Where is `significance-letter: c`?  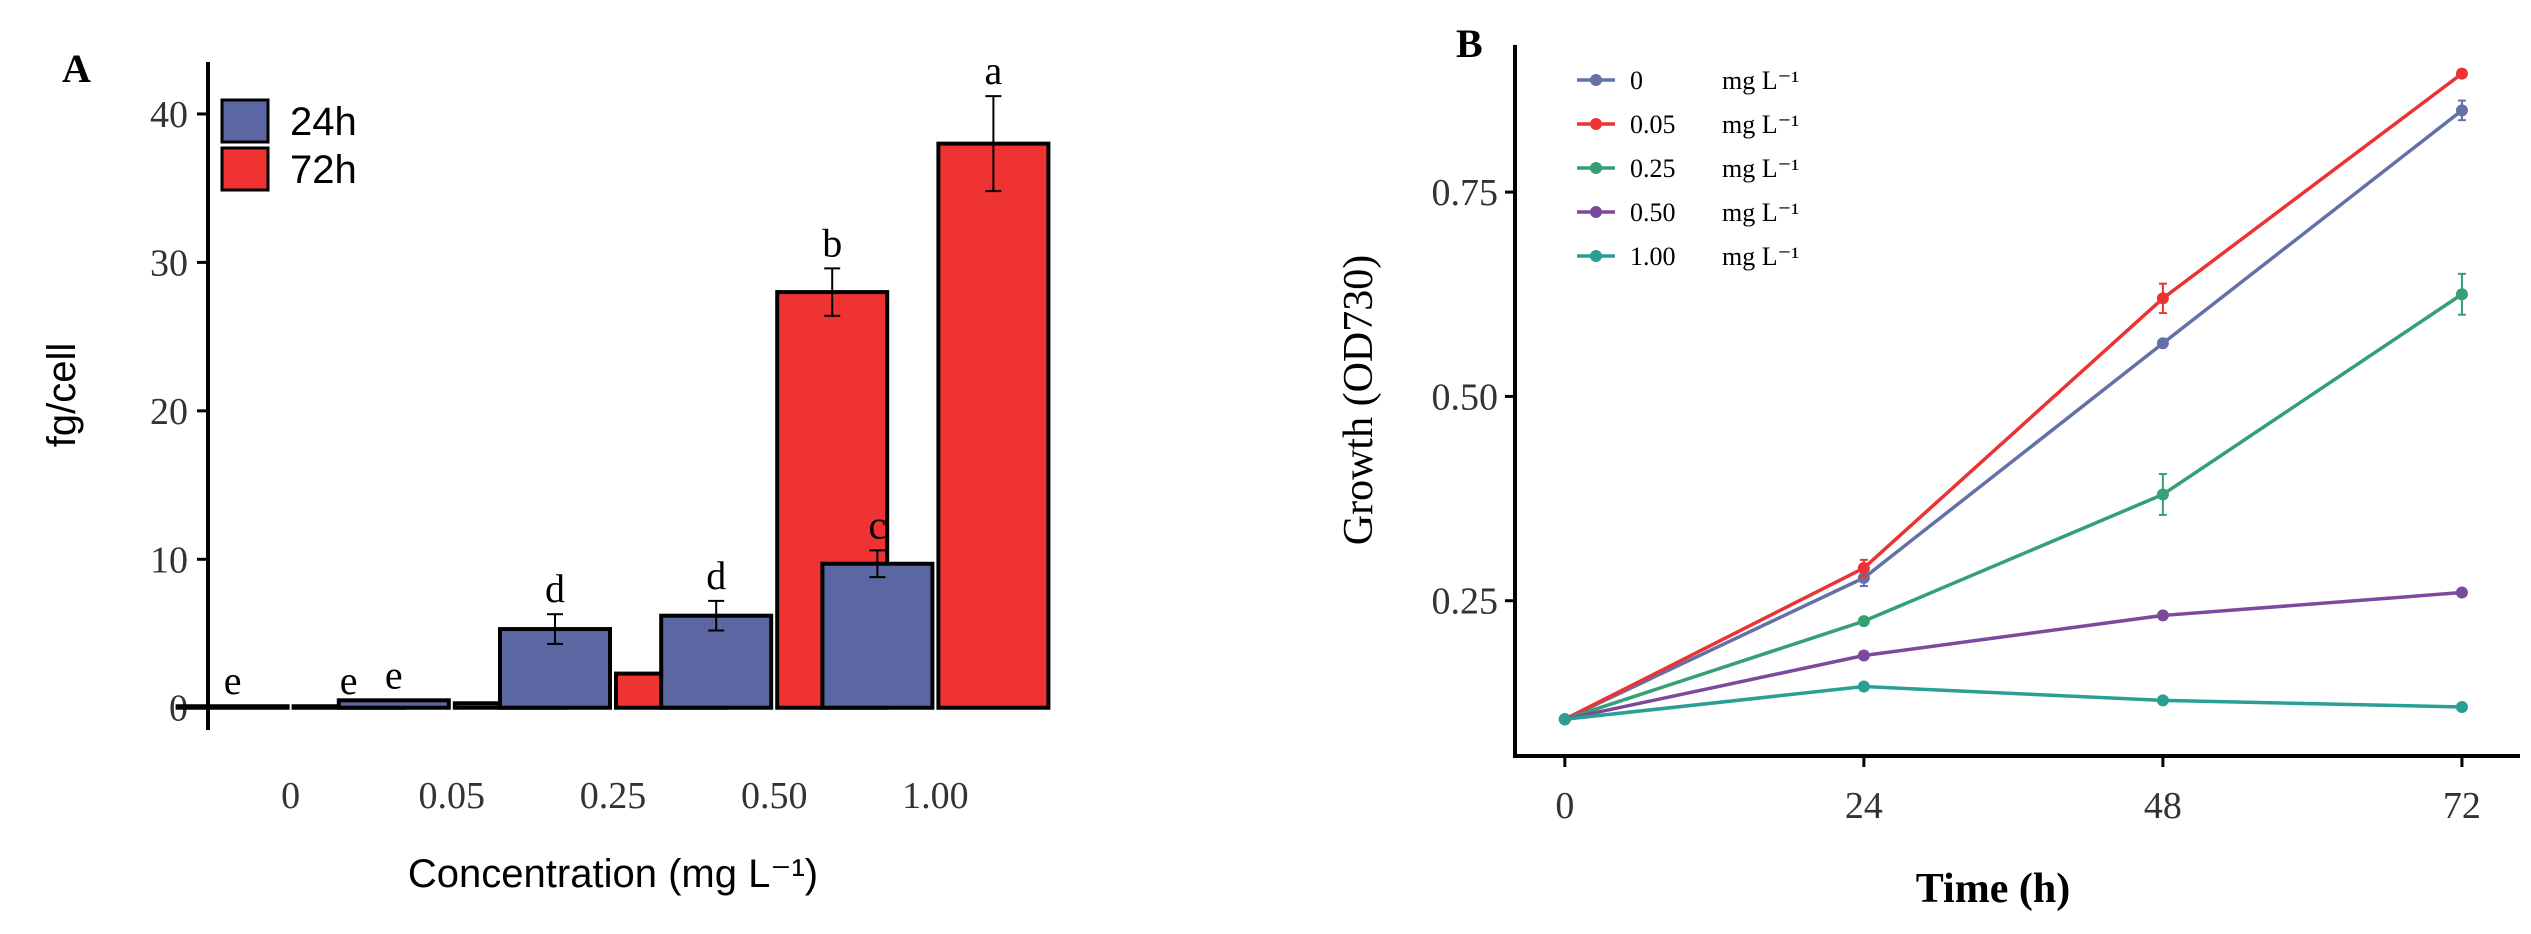
significance-letter: c is located at coordinates (878, 524).